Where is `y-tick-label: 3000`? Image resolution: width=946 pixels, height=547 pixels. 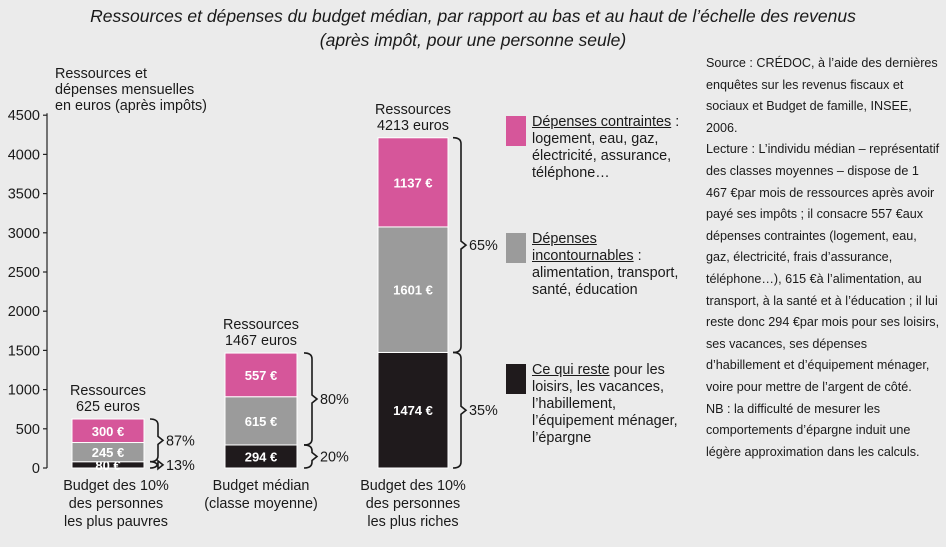 y-tick-label: 3000 is located at coordinates (24, 234).